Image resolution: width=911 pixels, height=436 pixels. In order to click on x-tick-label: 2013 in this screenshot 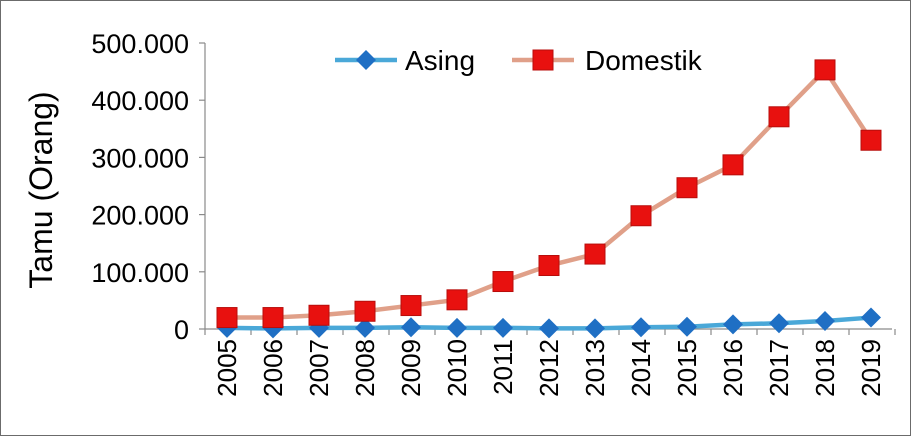, I will do `click(595, 368)`.